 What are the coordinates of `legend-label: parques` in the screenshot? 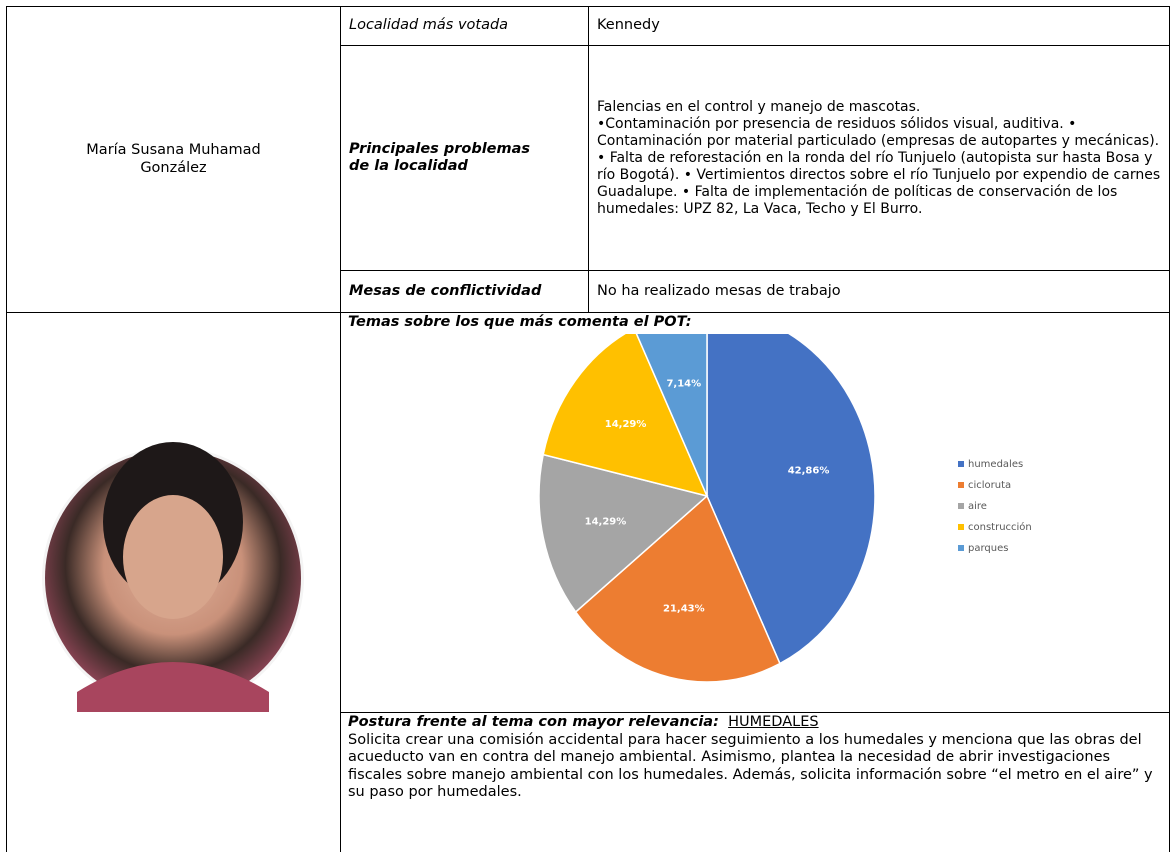 It's located at (988, 548).